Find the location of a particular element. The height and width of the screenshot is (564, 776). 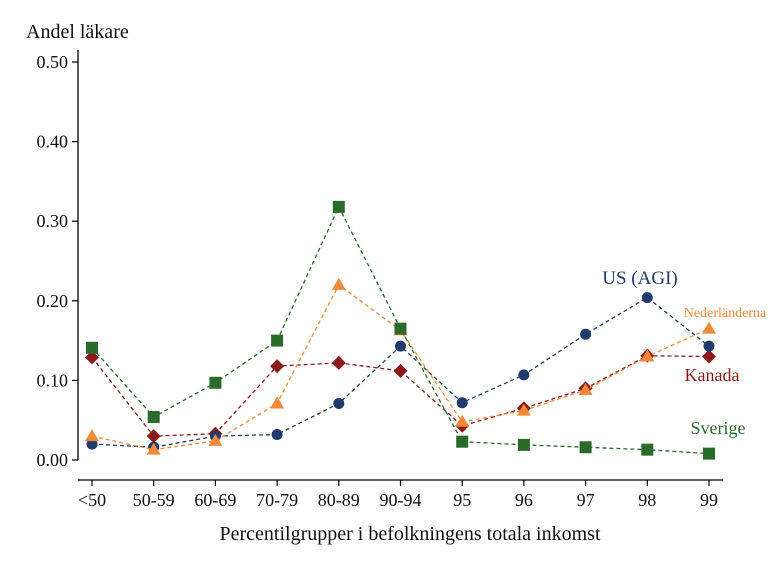

x-tick-label: 90-94 is located at coordinates (401, 500).